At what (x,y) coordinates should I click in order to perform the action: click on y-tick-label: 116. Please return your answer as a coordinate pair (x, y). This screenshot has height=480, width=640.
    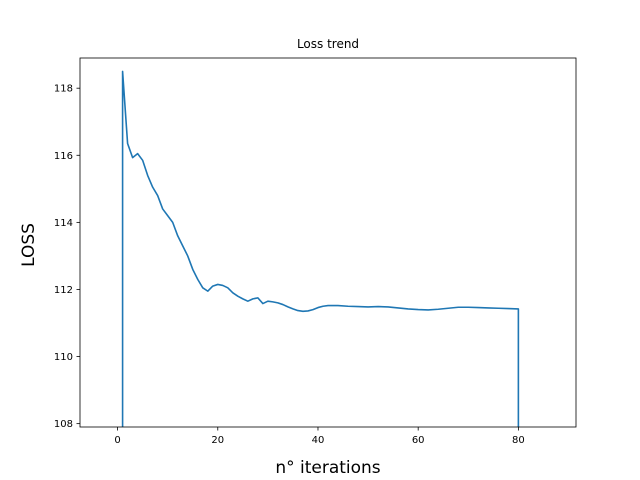
    Looking at the image, I should click on (63, 156).